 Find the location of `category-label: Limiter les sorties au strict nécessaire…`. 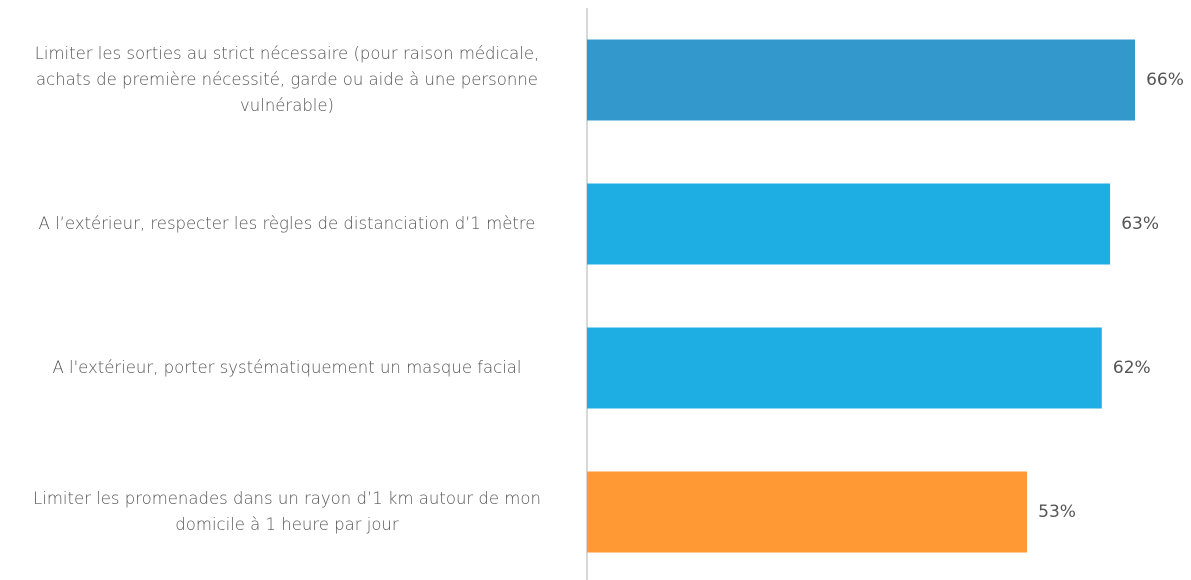

category-label: Limiter les sorties au strict nécessaire… is located at coordinates (287, 79).